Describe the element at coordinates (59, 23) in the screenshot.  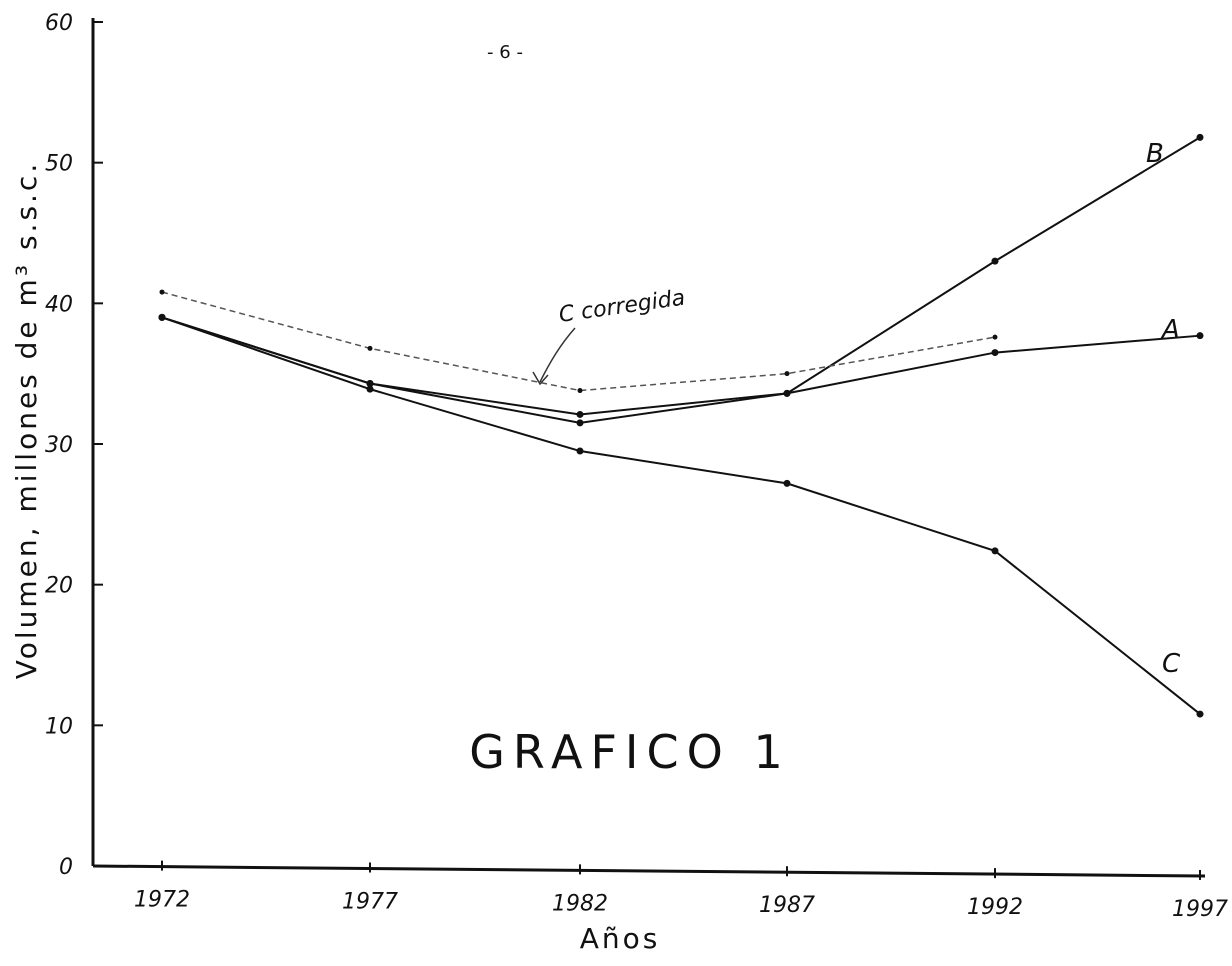
I see `y-tick-label: 60` at that location.